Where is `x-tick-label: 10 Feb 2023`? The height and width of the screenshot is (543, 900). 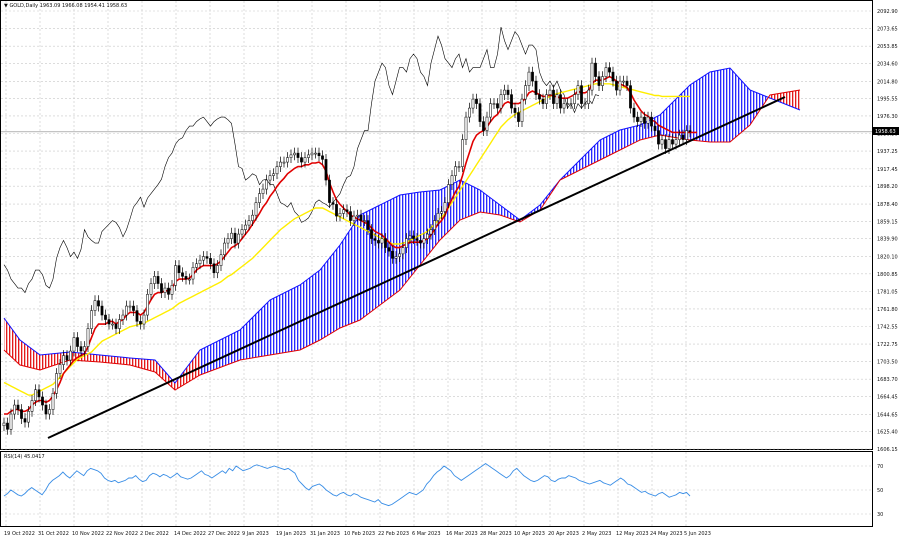 x-tick-label: 10 Feb 2023 is located at coordinates (359, 534).